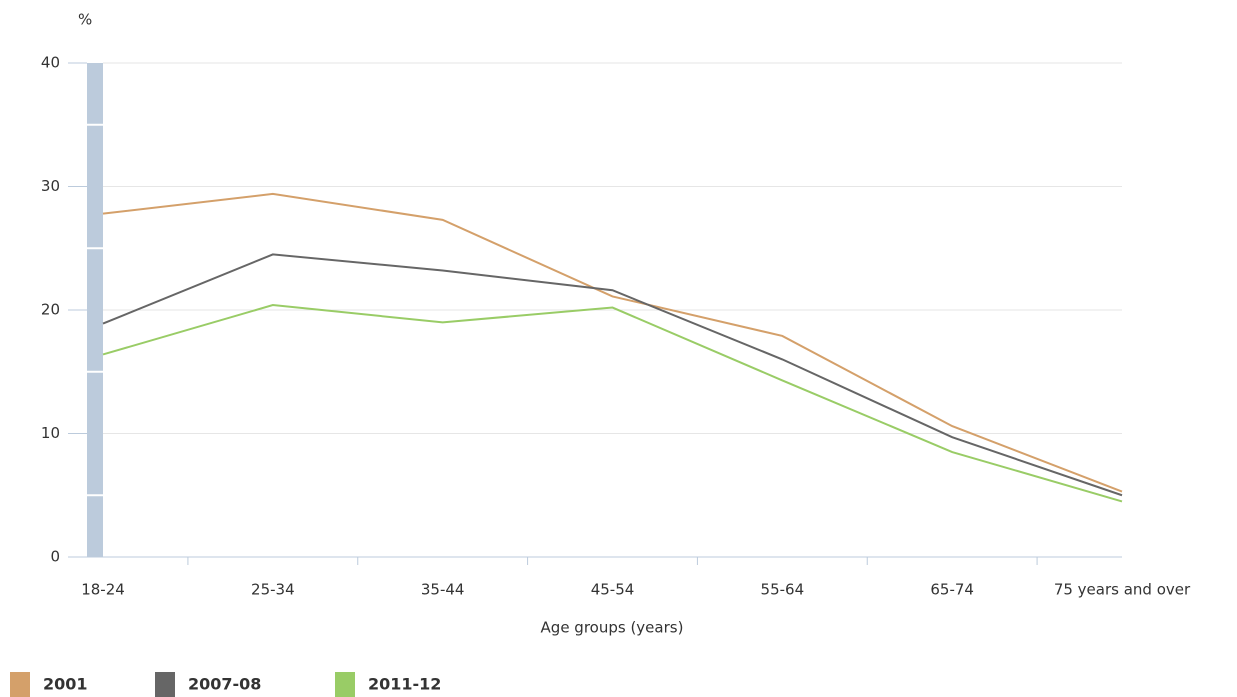 The image size is (1237, 697). I want to click on legend-label: 2007-08, so click(224, 684).